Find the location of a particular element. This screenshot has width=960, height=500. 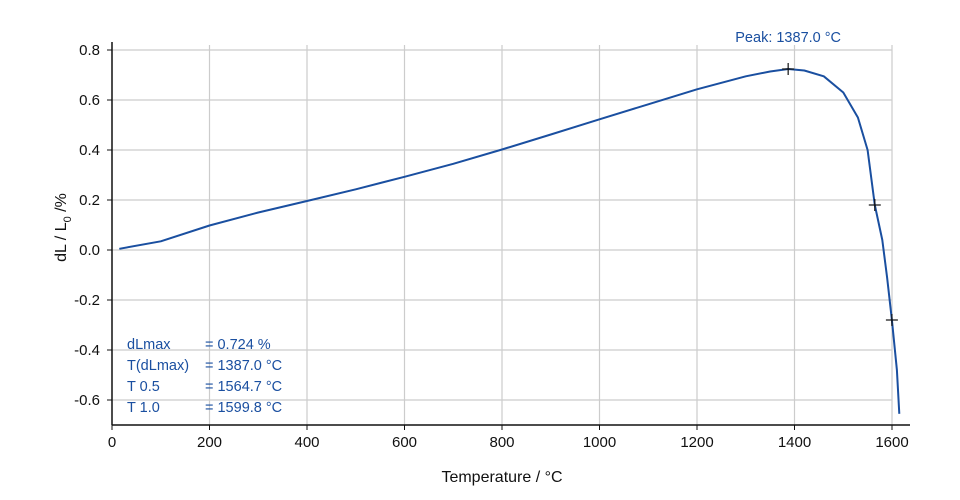

x-tick-label: 1000 is located at coordinates (599, 442).